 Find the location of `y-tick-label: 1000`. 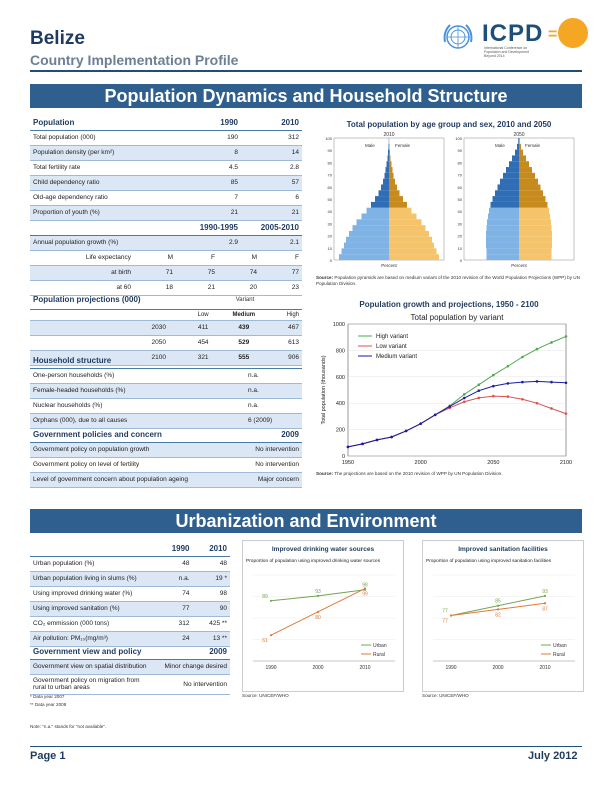

y-tick-label: 1000 is located at coordinates (339, 325).